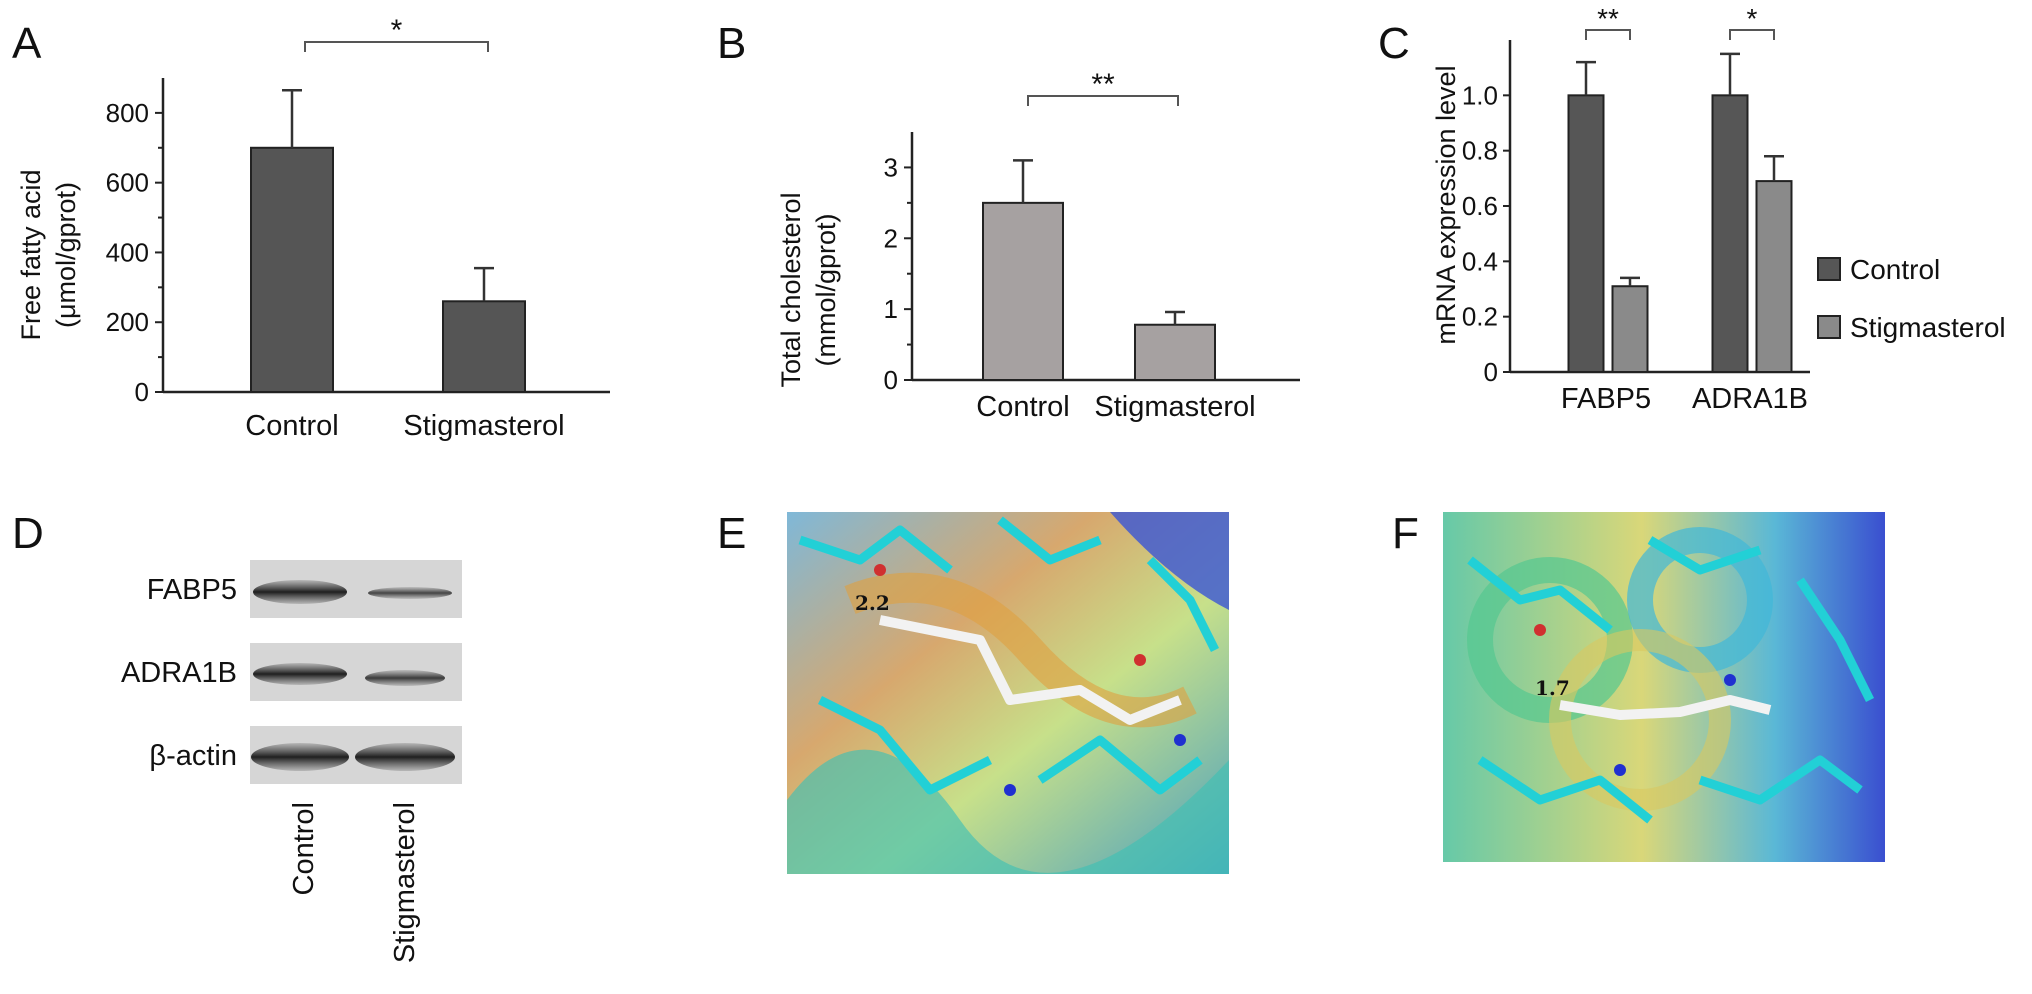 This screenshot has width=2032, height=994. Describe the element at coordinates (891, 380) in the screenshot. I see `chart-b-ytick-label: 0` at that location.